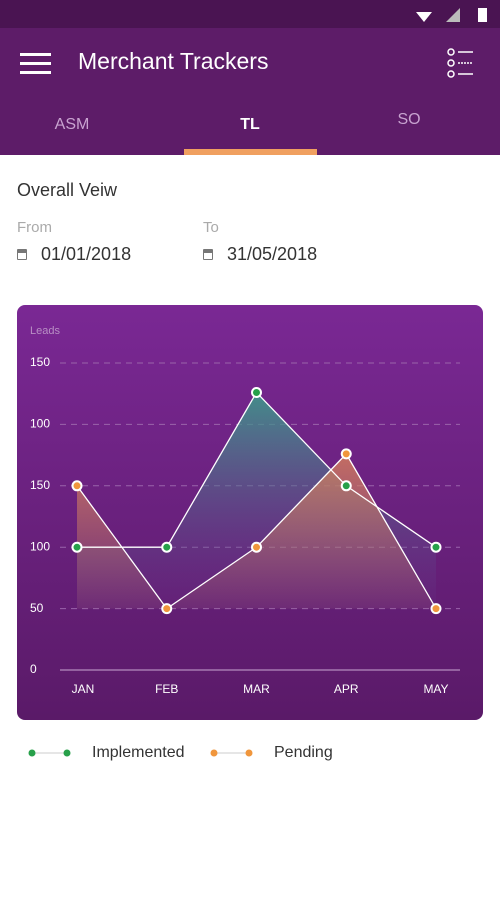  I want to click on app-bar, so click(250, 91).